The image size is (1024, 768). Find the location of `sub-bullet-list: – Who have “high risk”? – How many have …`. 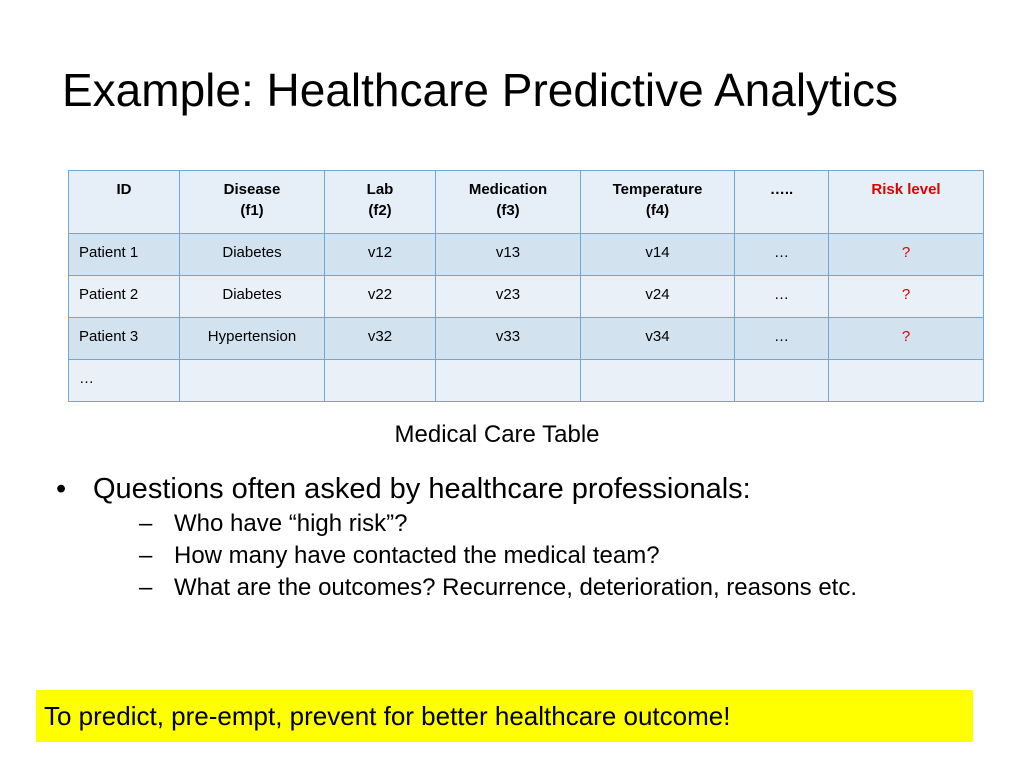

sub-bullet-list: – Who have “high risk”? – How many have … is located at coordinates (533, 556).